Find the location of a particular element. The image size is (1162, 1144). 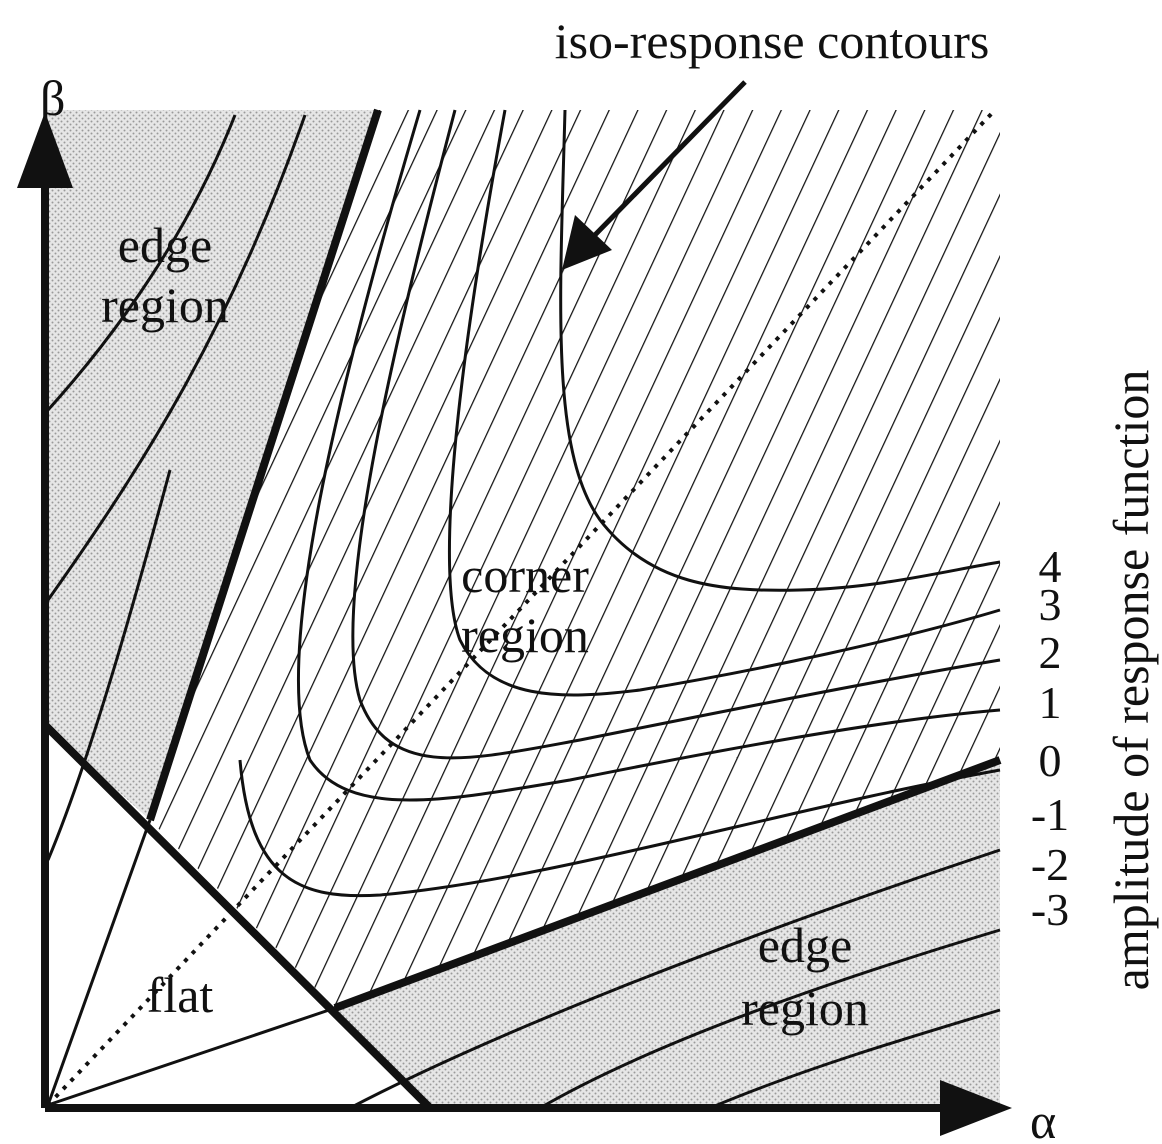

y-axis-label: β is located at coordinates (52, 98).